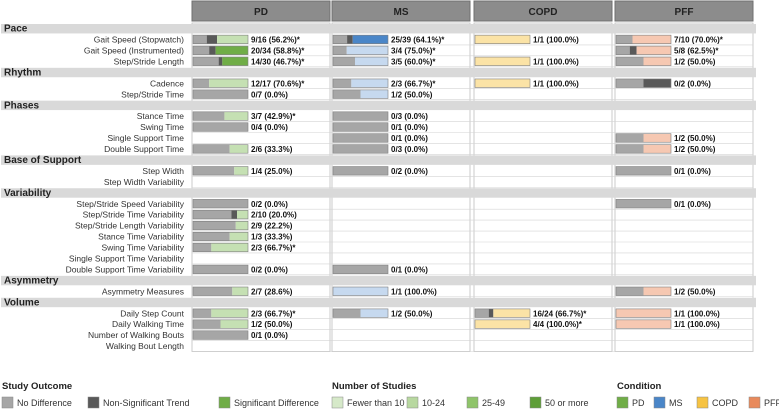 This screenshot has width=779, height=412. What do you see at coordinates (167, 83) in the screenshot?
I see `row-label: Cadence` at bounding box center [167, 83].